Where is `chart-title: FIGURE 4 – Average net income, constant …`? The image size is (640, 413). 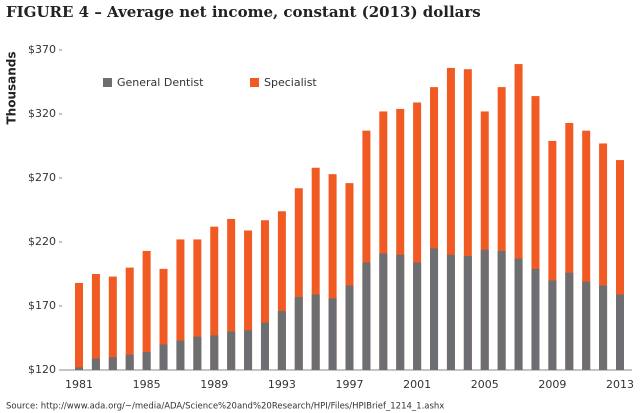
chart-title: FIGURE 4 – Average net income, constant … is located at coordinates (243, 12).